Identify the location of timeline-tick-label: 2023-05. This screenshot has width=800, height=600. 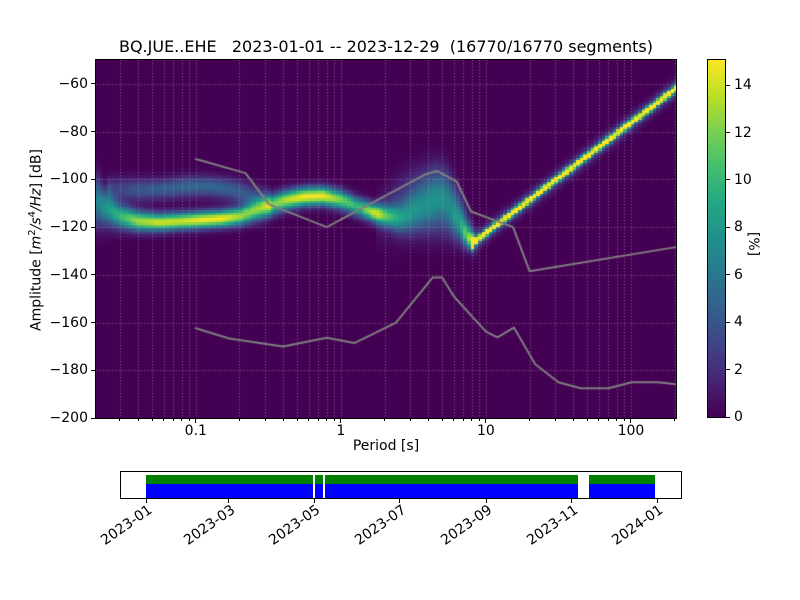
(295, 525).